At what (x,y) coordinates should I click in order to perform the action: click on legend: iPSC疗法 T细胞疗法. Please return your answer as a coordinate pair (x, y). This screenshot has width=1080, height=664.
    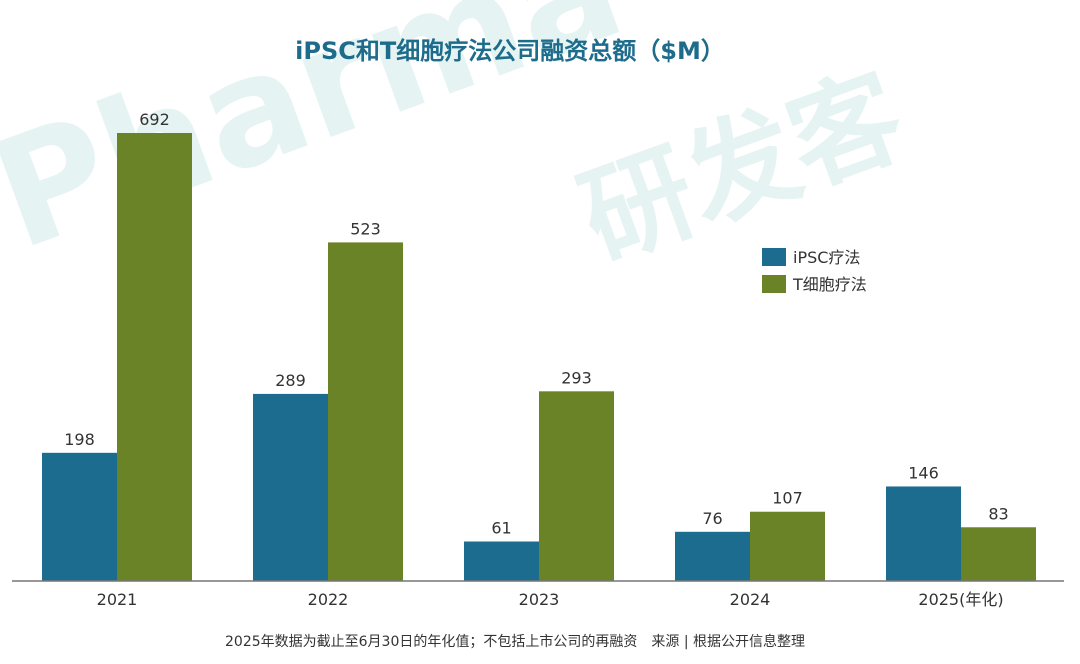
    Looking at the image, I should click on (814, 271).